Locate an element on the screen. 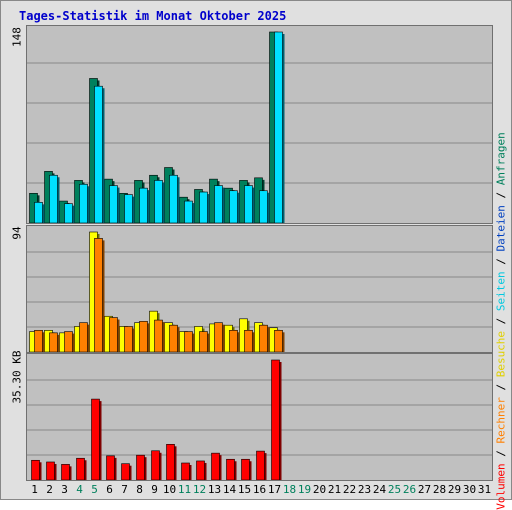  day-label-30: 30 is located at coordinates (469, 489).